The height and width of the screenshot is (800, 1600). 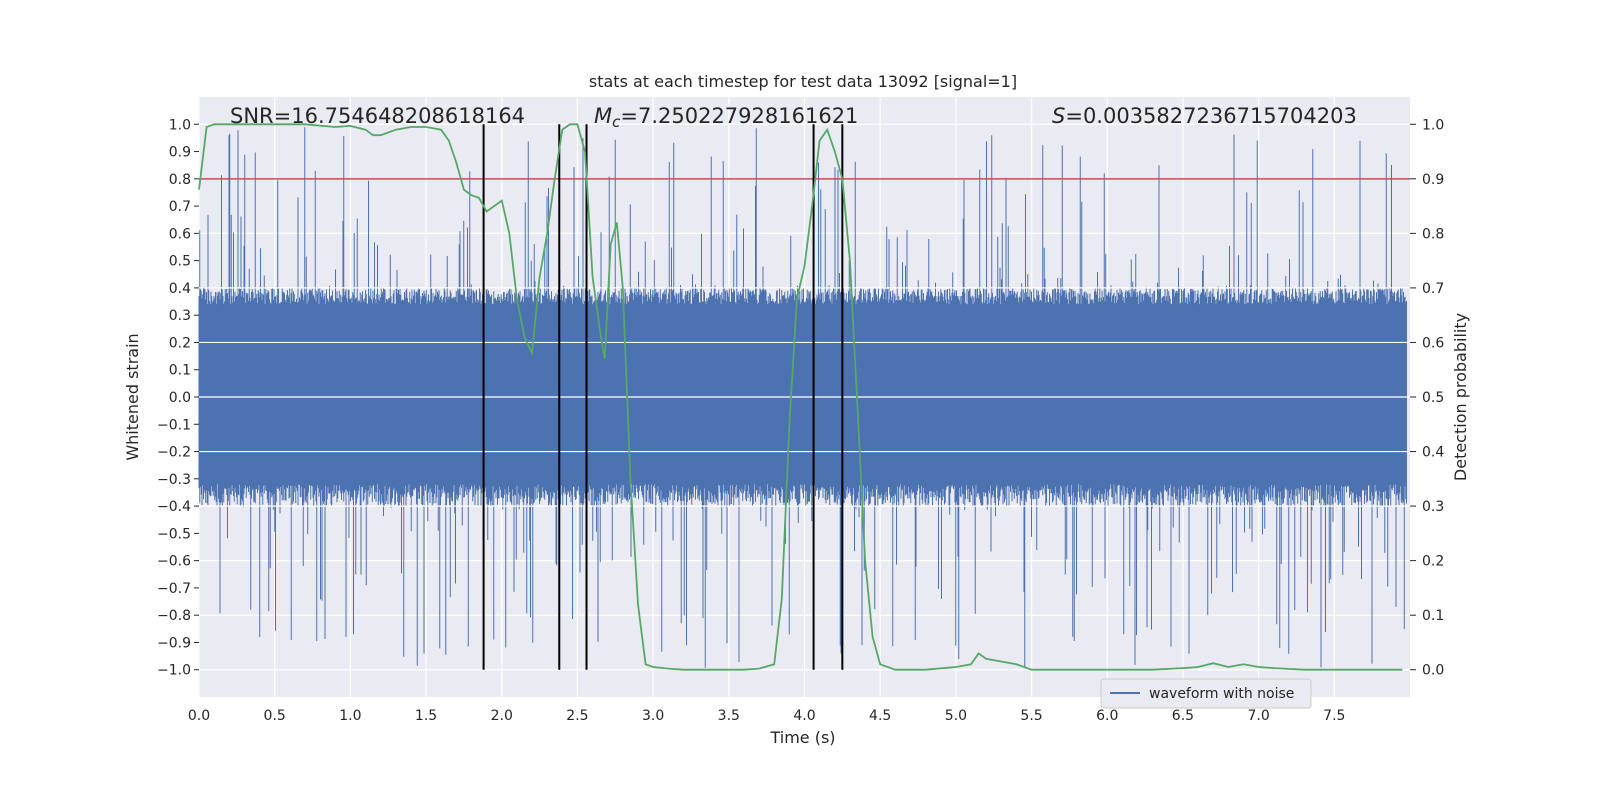 What do you see at coordinates (426, 716) in the screenshot?
I see `x-tick-label: 1.5` at bounding box center [426, 716].